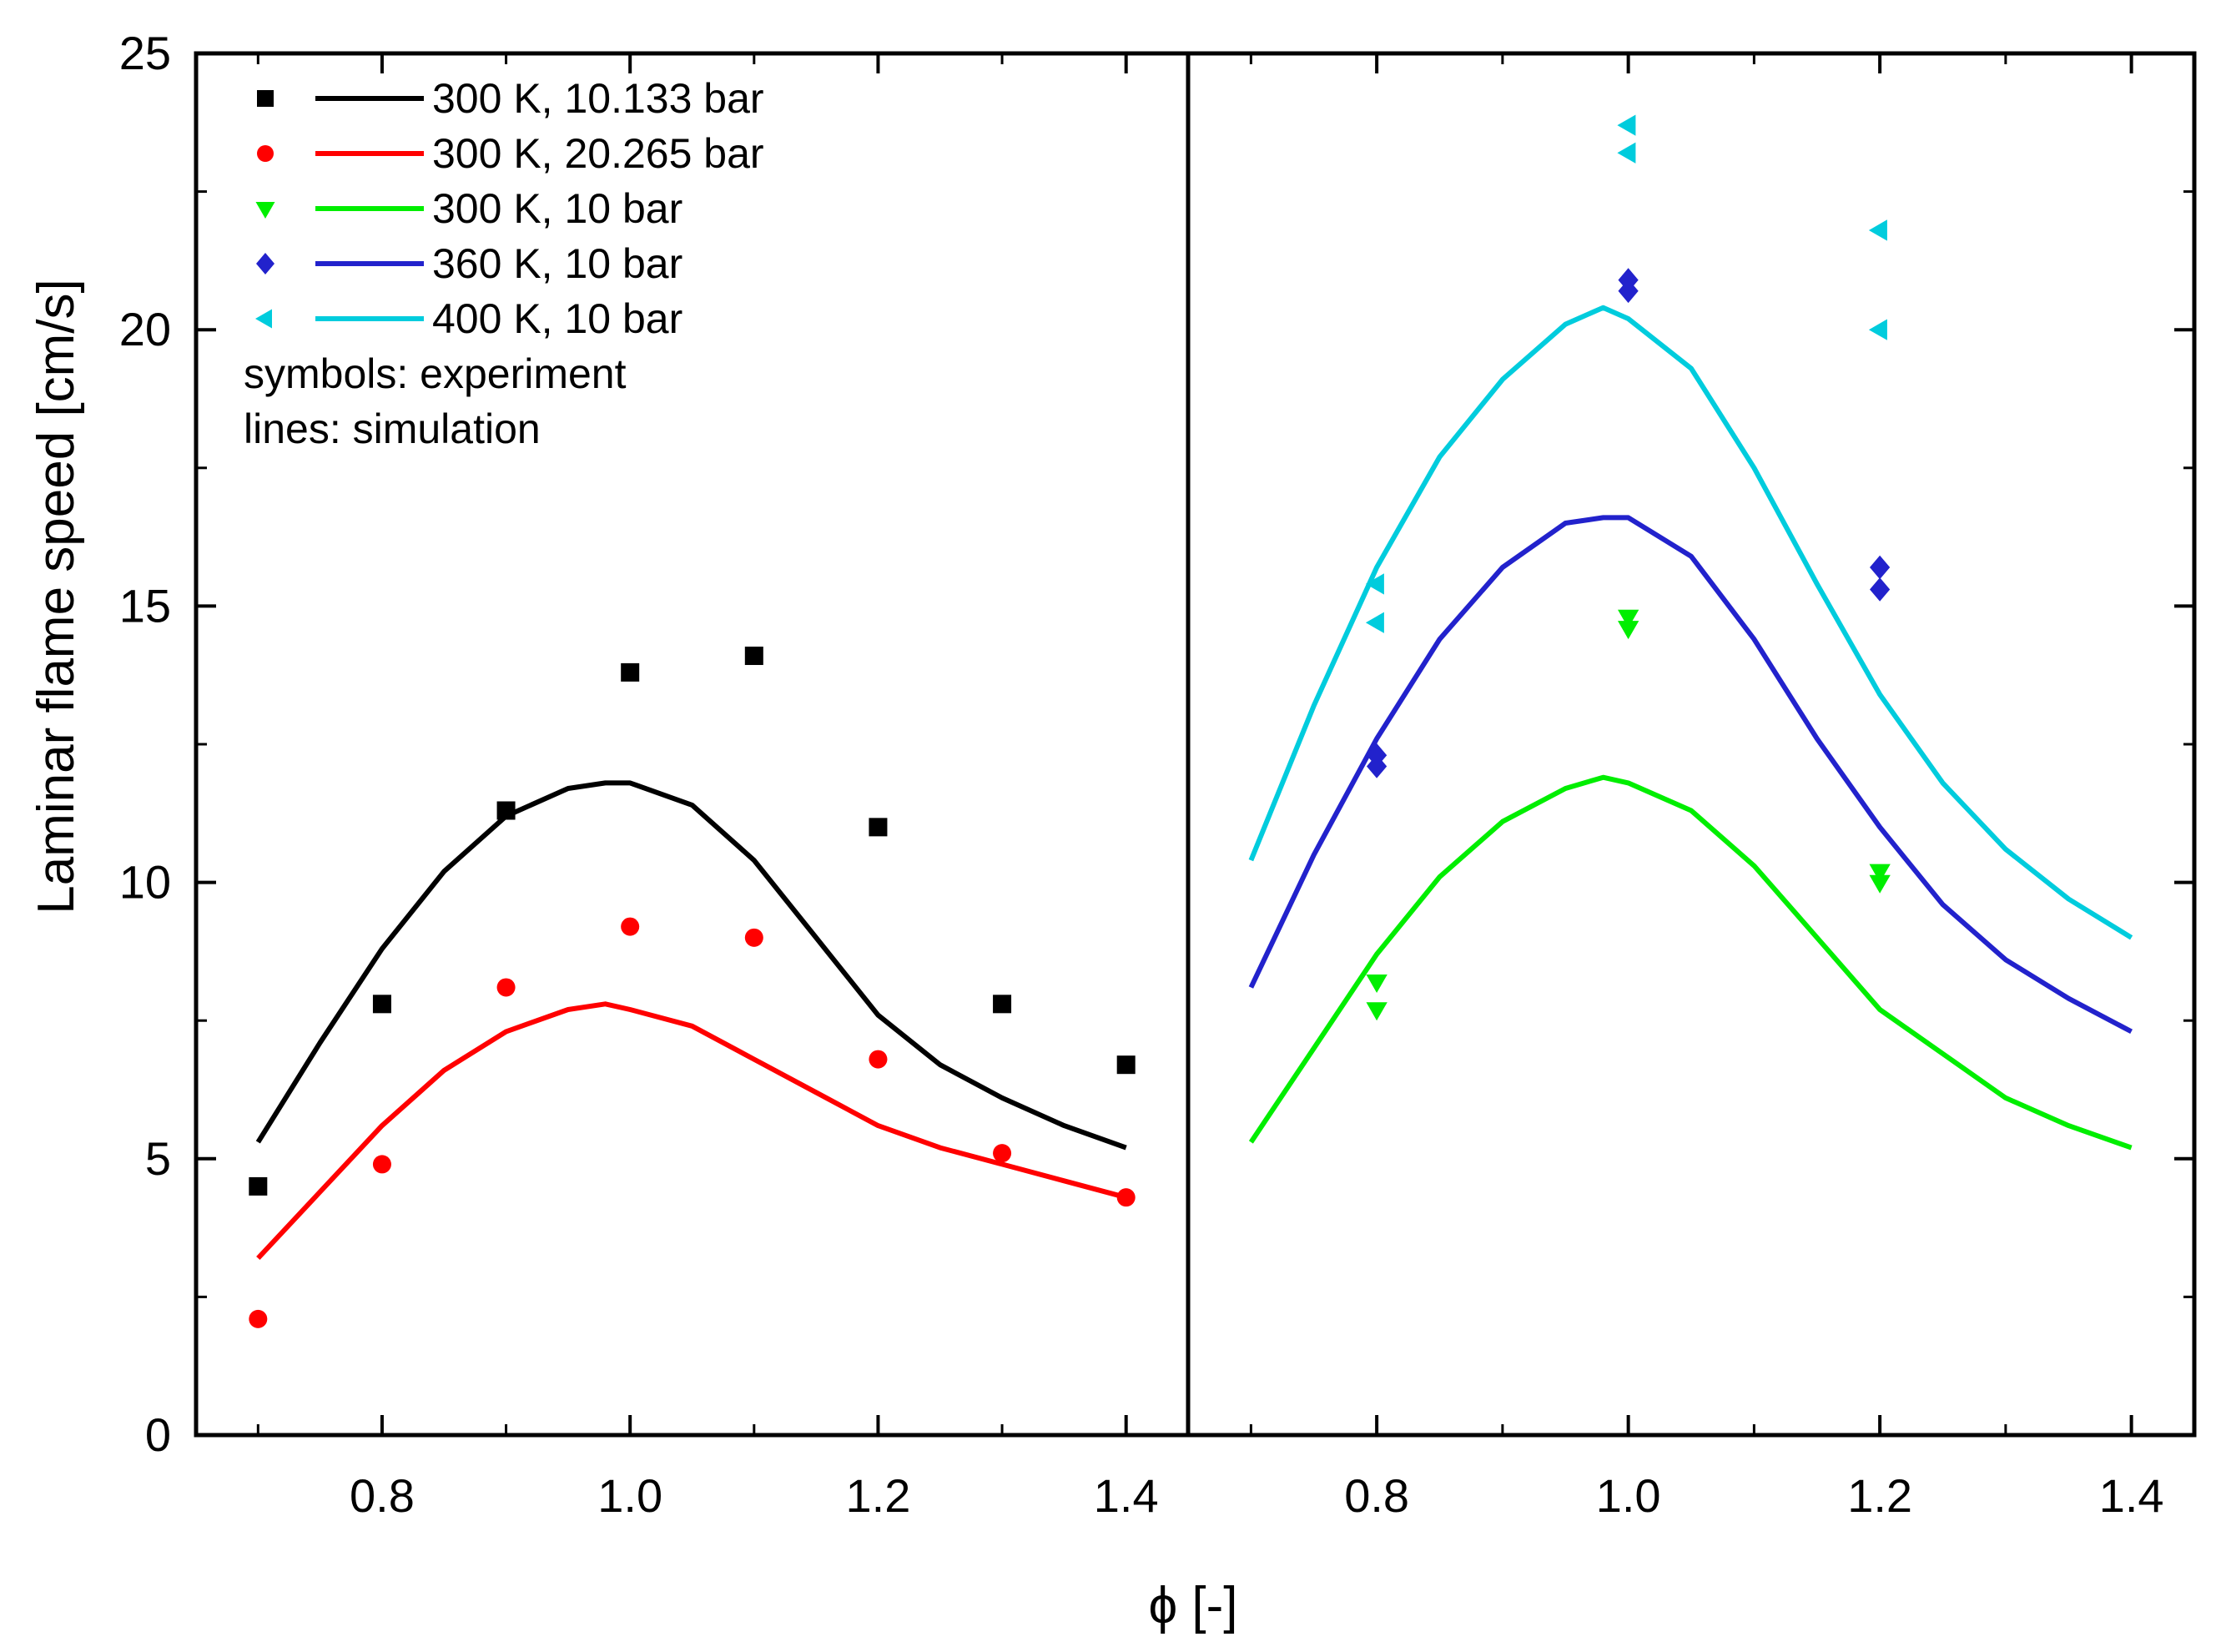  Describe the element at coordinates (435, 373) in the screenshot. I see `annotation-text: symbols: experiment` at that location.